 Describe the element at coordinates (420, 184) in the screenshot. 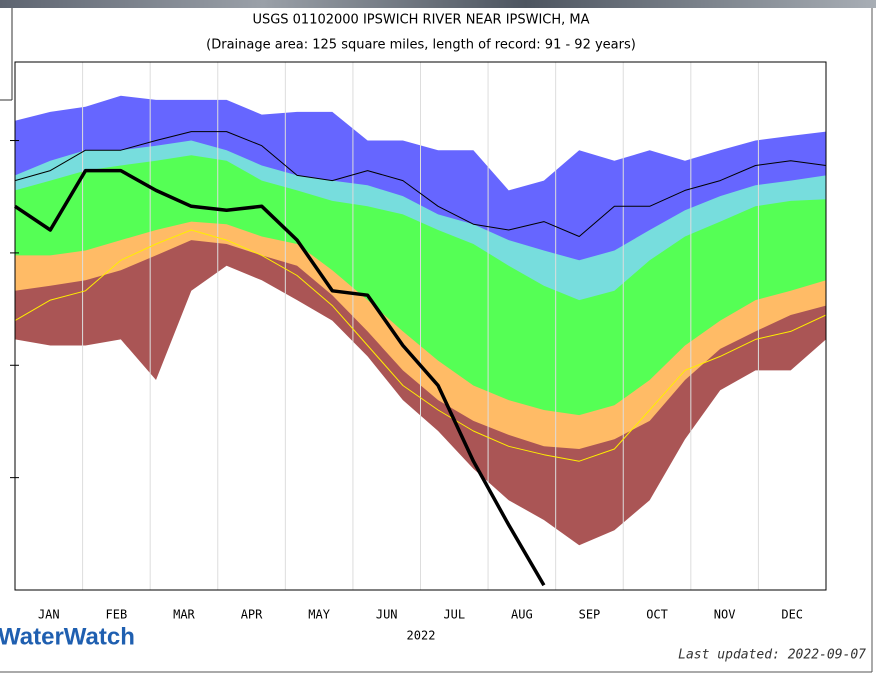

I see `flow-line` at that location.